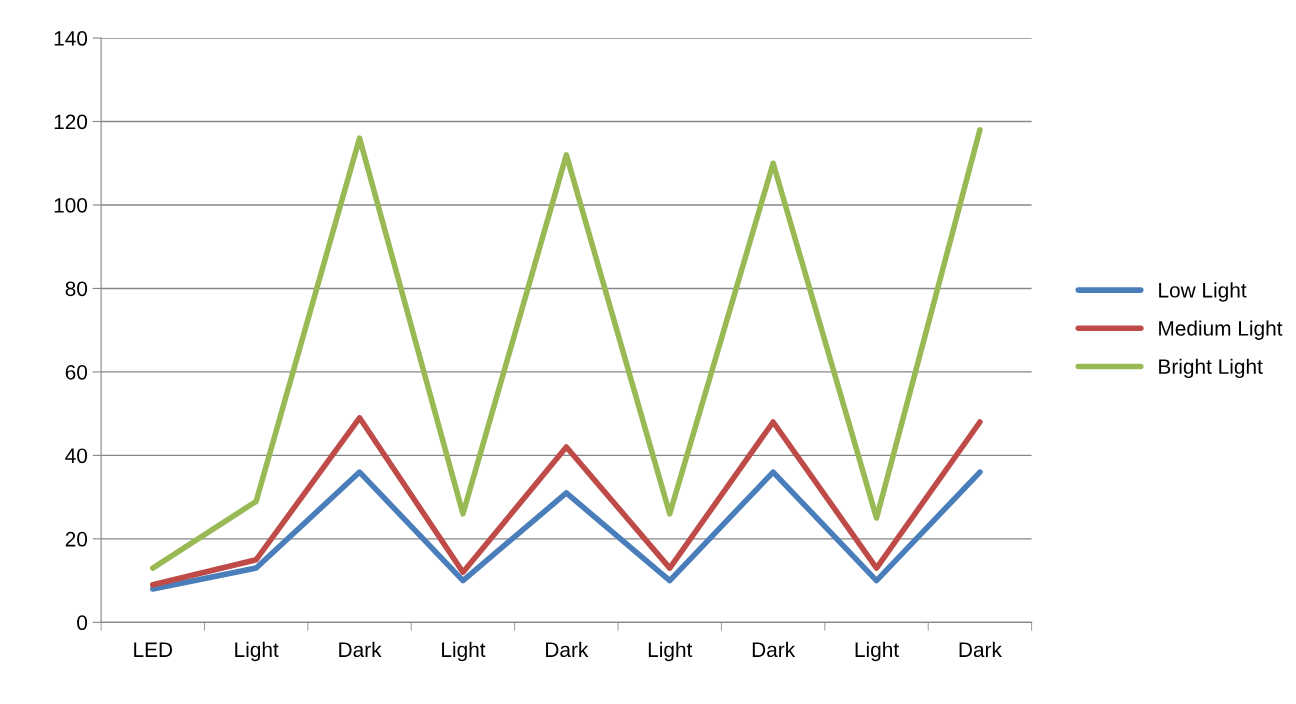 The height and width of the screenshot is (704, 1296). What do you see at coordinates (1211, 368) in the screenshot?
I see `legend-label: Bright Light` at bounding box center [1211, 368].